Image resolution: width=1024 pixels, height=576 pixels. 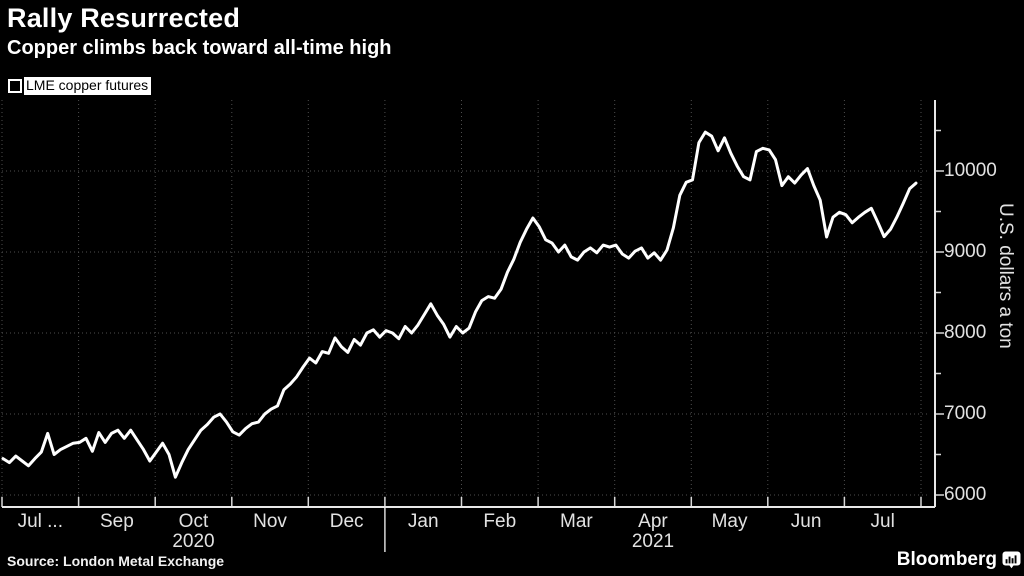 I want to click on x-axis-month-label: Mar, so click(x=576, y=521).